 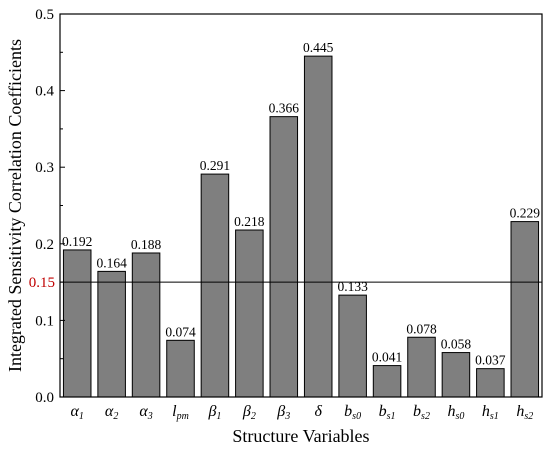 What do you see at coordinates (180, 331) in the screenshot?
I see `data-label: 0.074` at bounding box center [180, 331].